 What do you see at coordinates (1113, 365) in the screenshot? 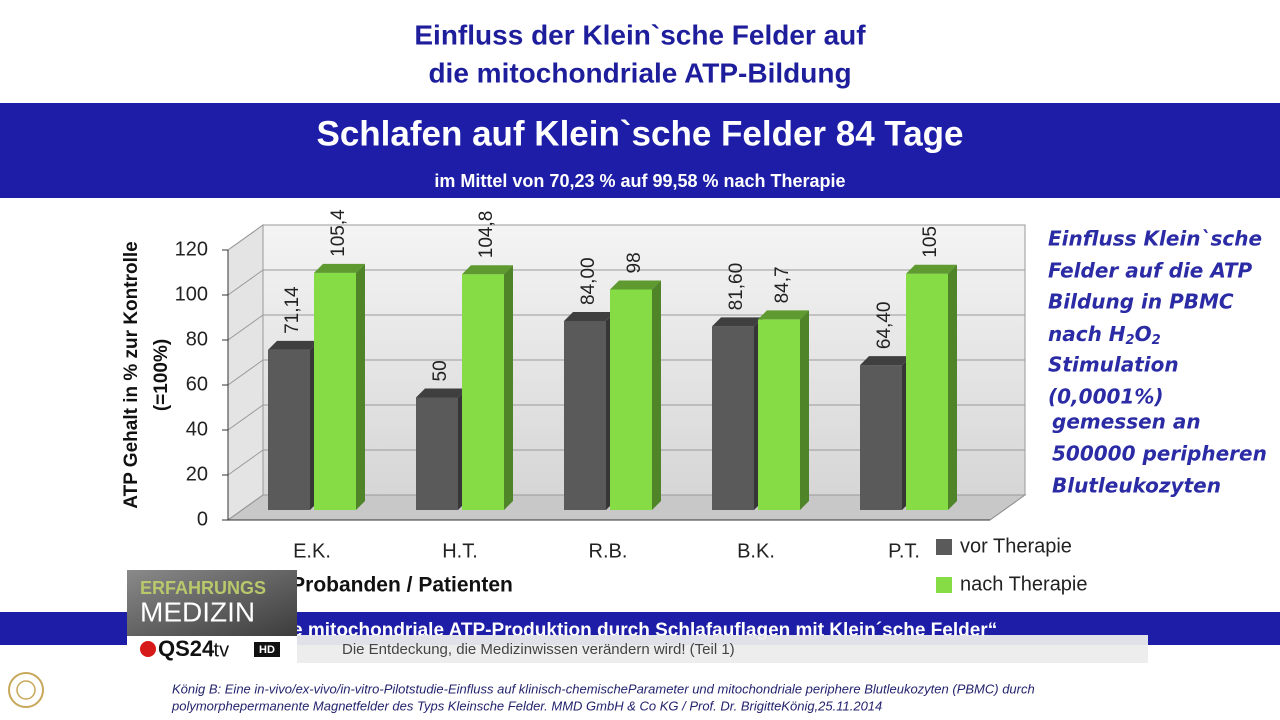
I see `note-line: Stimulation` at bounding box center [1113, 365].